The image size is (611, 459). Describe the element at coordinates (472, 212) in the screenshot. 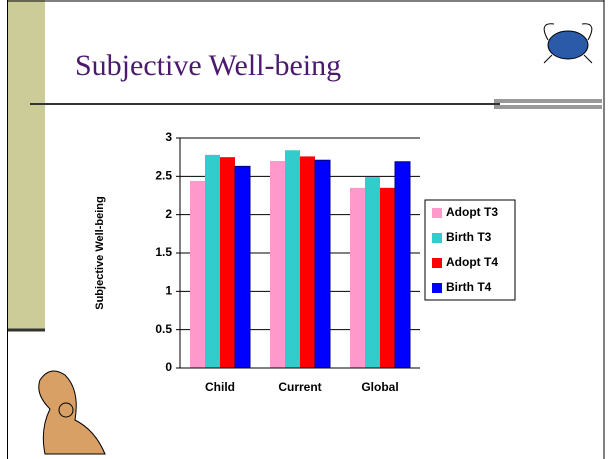

I see `legend-label: Adopt T3` at that location.